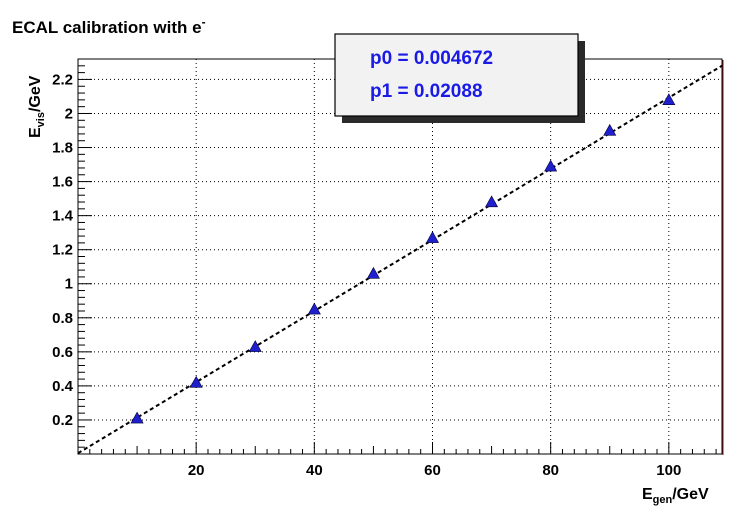 The height and width of the screenshot is (516, 738). What do you see at coordinates (204, 22) in the screenshot?
I see `chart-title-superscript: -` at bounding box center [204, 22].